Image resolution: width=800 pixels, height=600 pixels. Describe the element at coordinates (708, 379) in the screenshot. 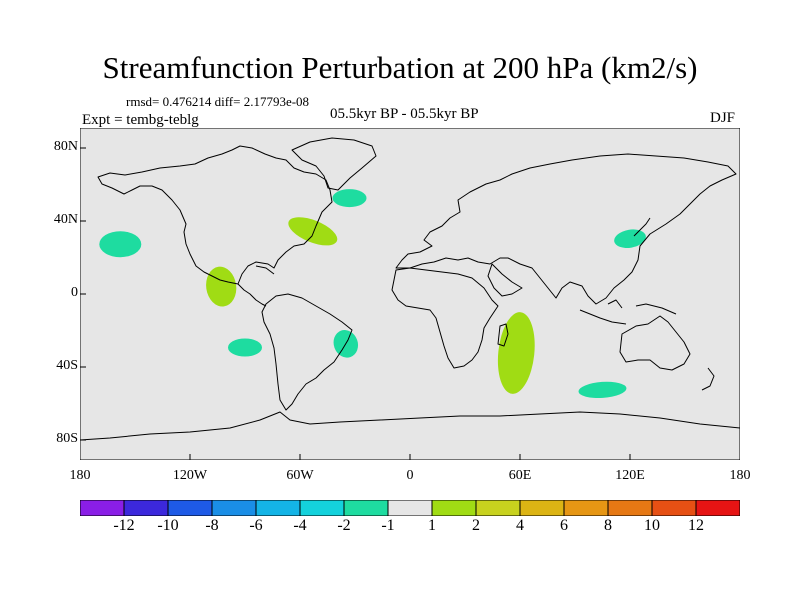

I see `coast-new-zealand` at that location.